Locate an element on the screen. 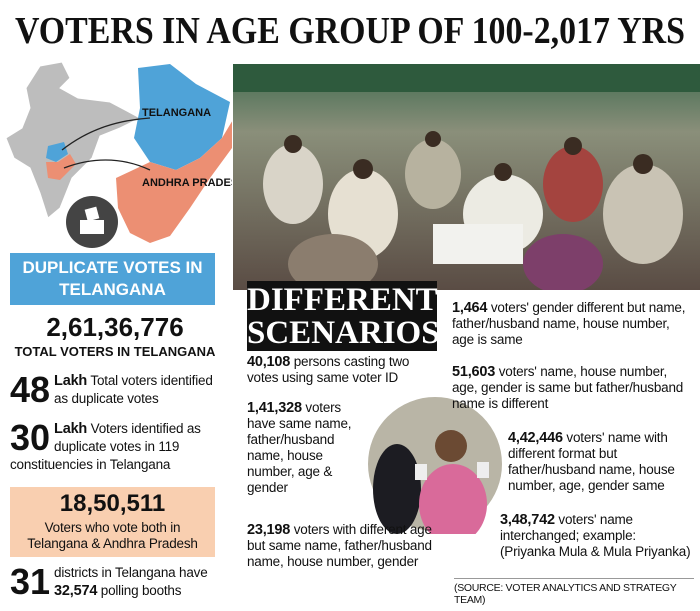 The image size is (700, 611). telangana-shape is located at coordinates (182, 117).